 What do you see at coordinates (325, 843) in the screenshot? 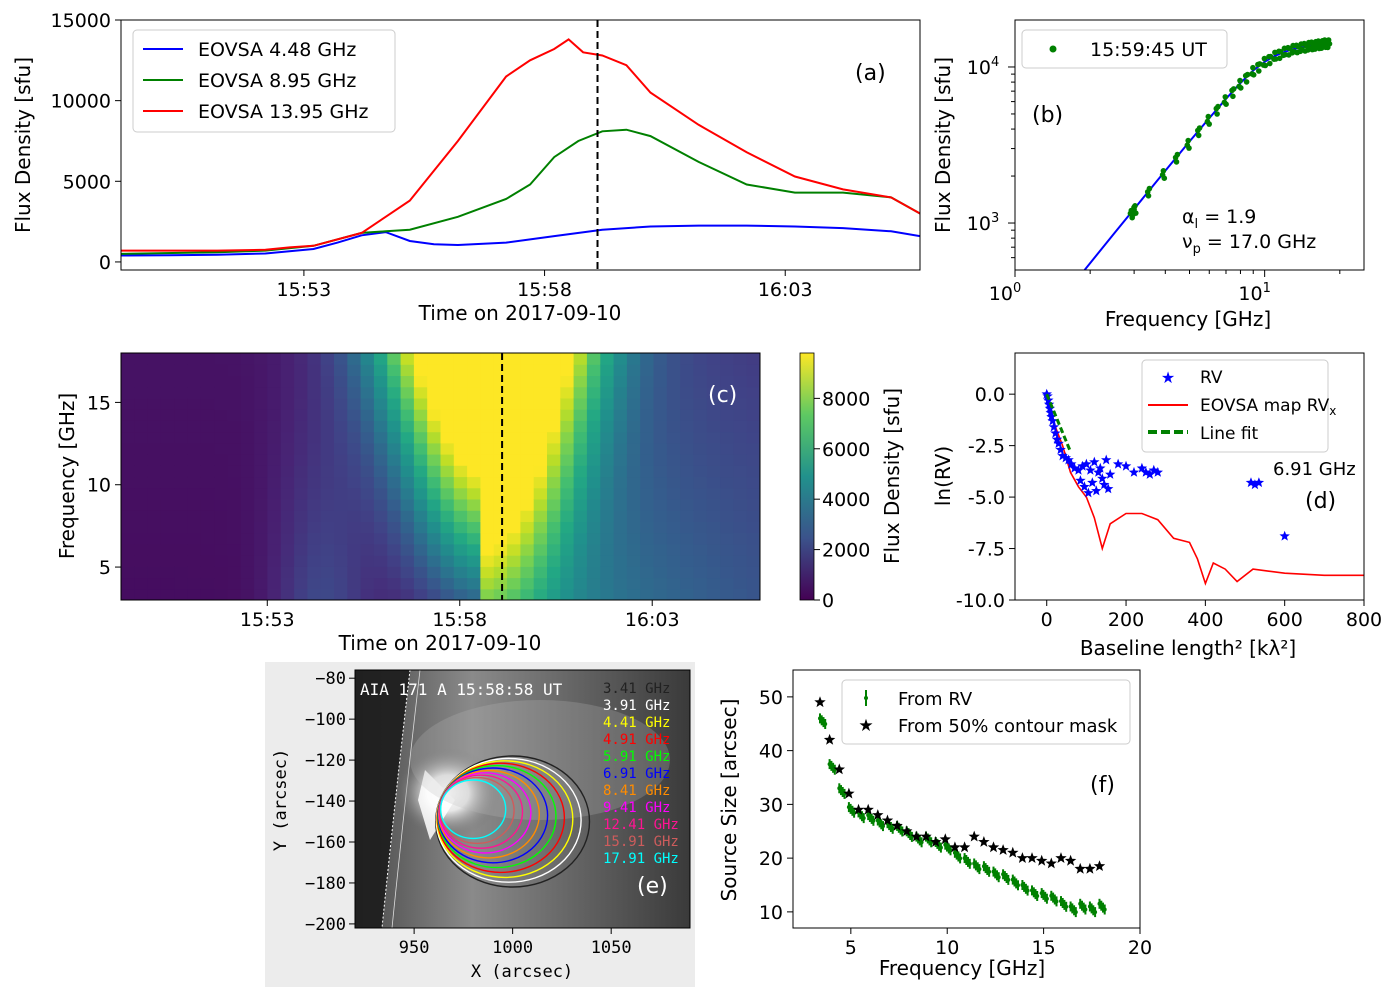
I see `y-tick-label: −160` at bounding box center [325, 843].